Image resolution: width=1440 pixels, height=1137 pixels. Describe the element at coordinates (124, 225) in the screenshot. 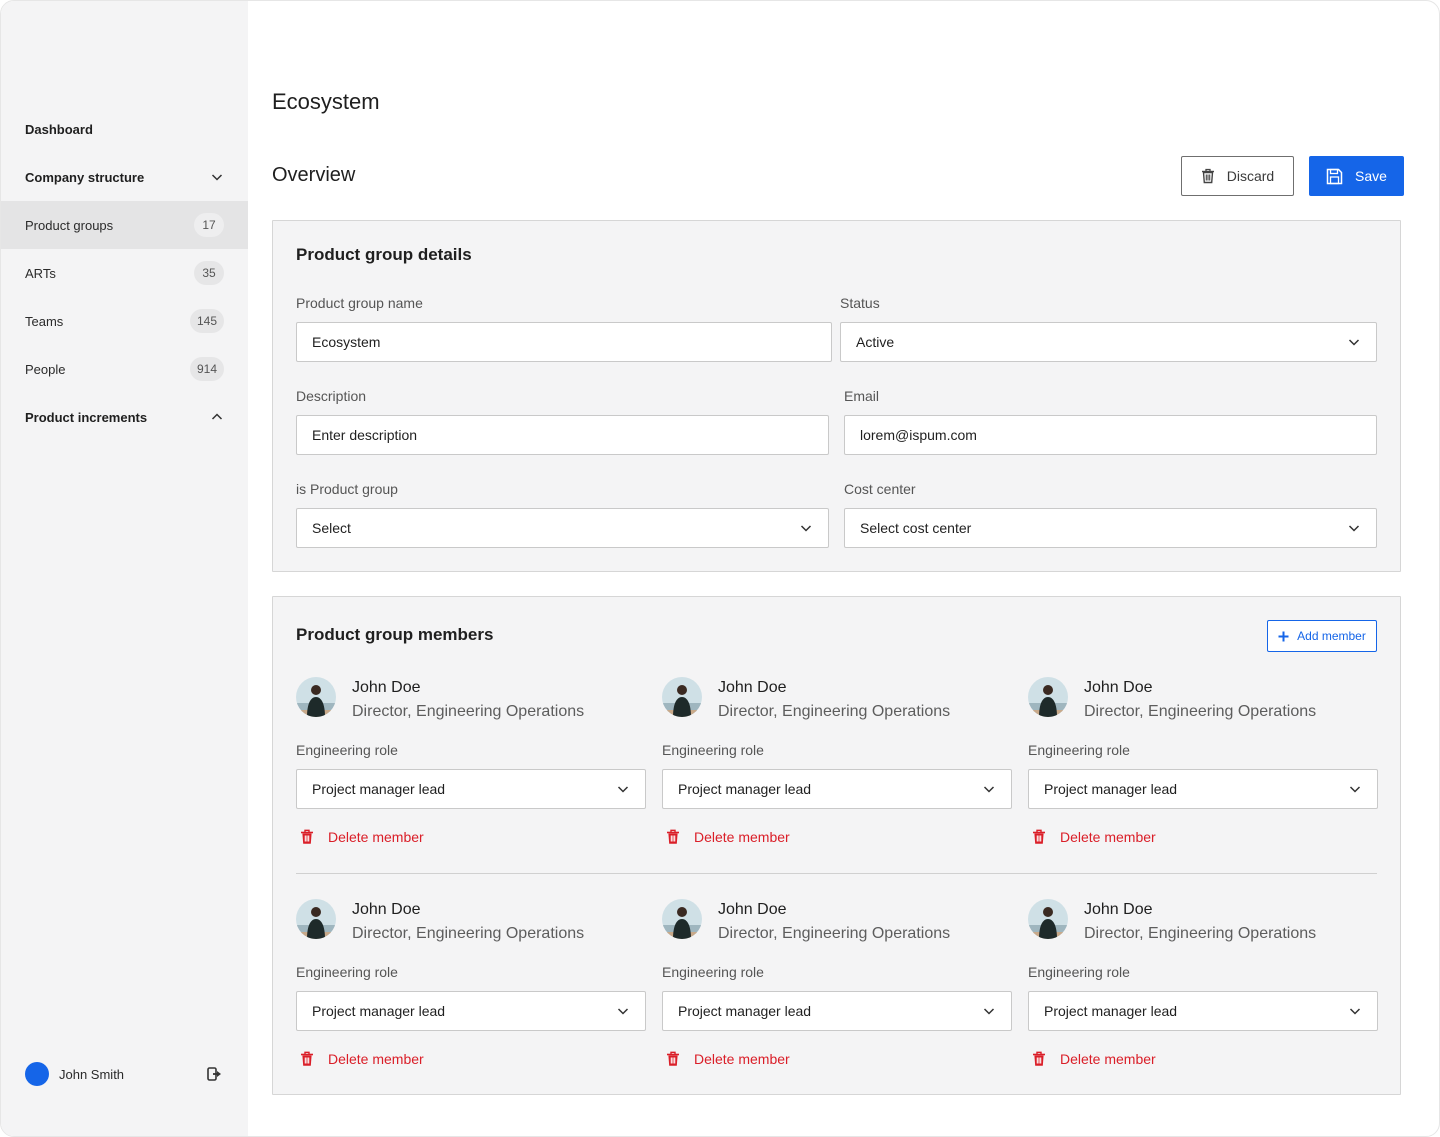

I see `sidebar-item-product-groups: Product groups 17` at that location.